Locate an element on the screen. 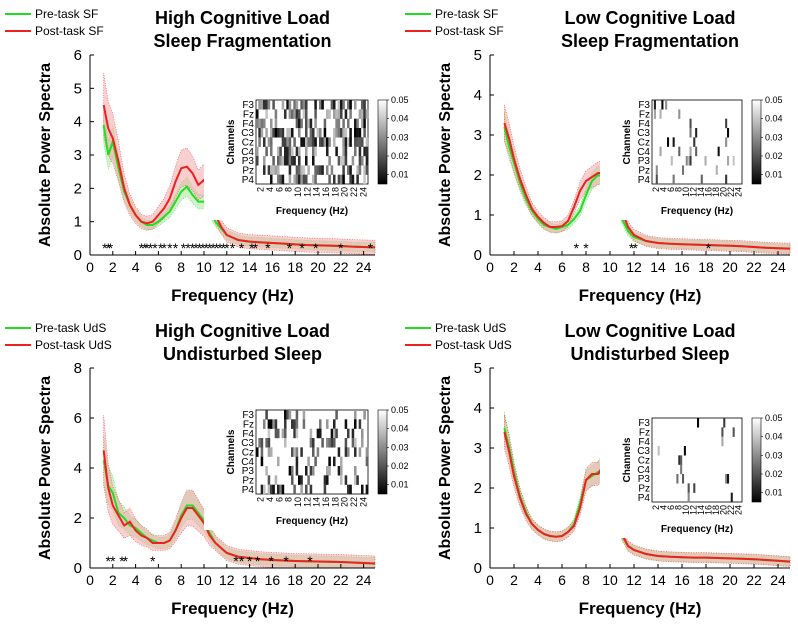 The width and height of the screenshot is (798, 627). inset-x-tick-label: 16 is located at coordinates (326, 502).